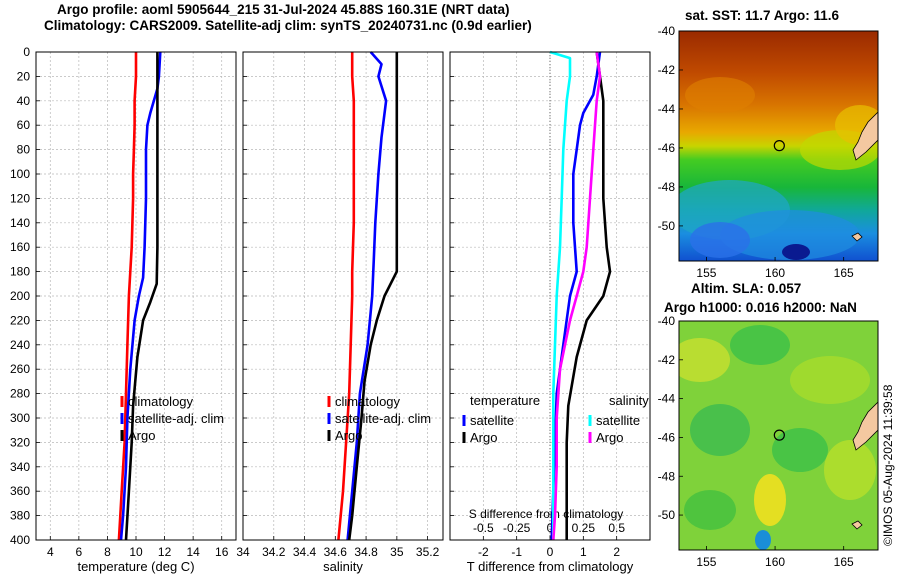 This screenshot has height=580, width=900. Describe the element at coordinates (20, 247) in the screenshot. I see `depth-tick-label: 160` at that location.